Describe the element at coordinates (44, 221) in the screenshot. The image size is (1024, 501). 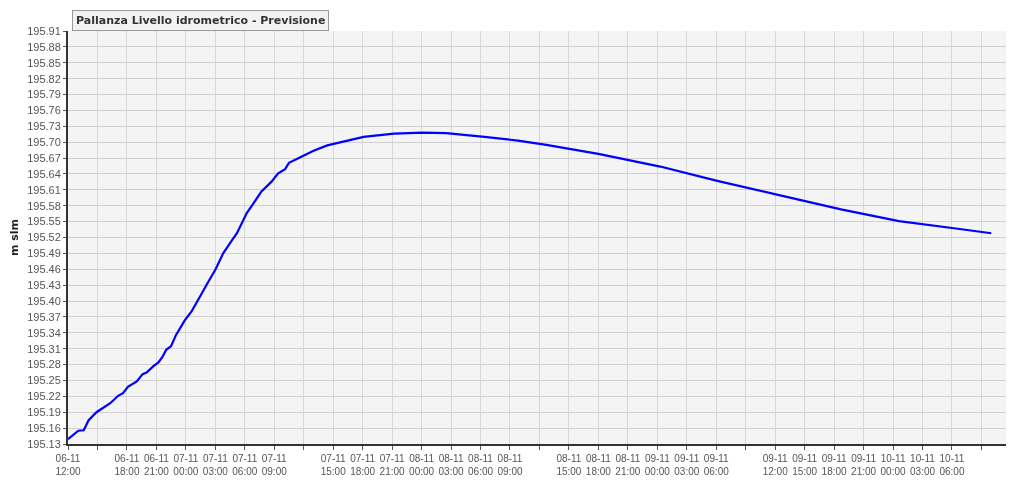
I see `y-tick-label: 195.55` at that location.